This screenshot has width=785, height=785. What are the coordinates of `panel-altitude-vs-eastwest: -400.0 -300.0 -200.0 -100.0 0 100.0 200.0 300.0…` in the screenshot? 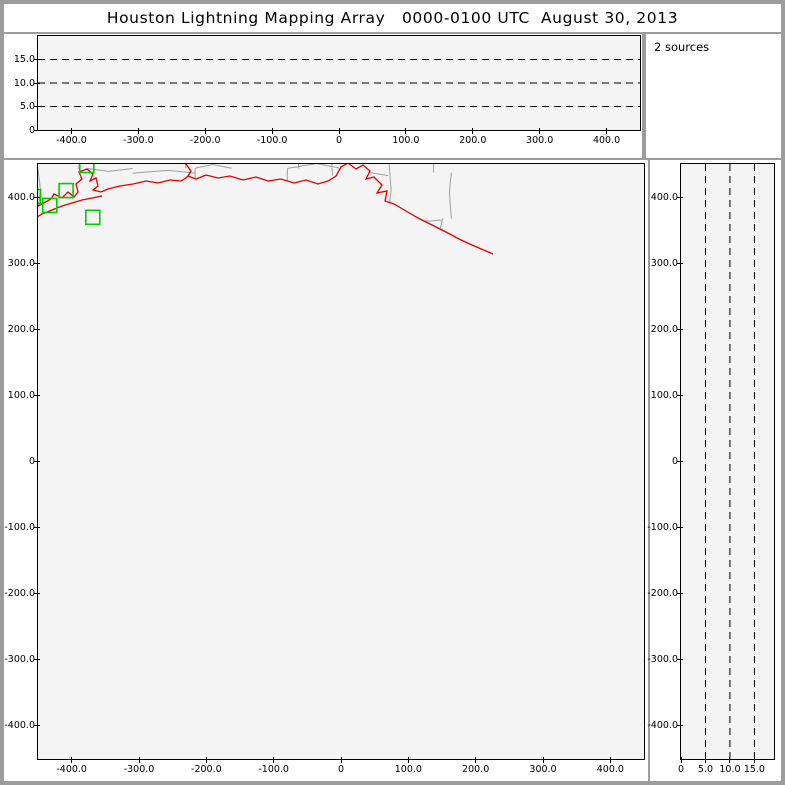 It's located at (323, 96).